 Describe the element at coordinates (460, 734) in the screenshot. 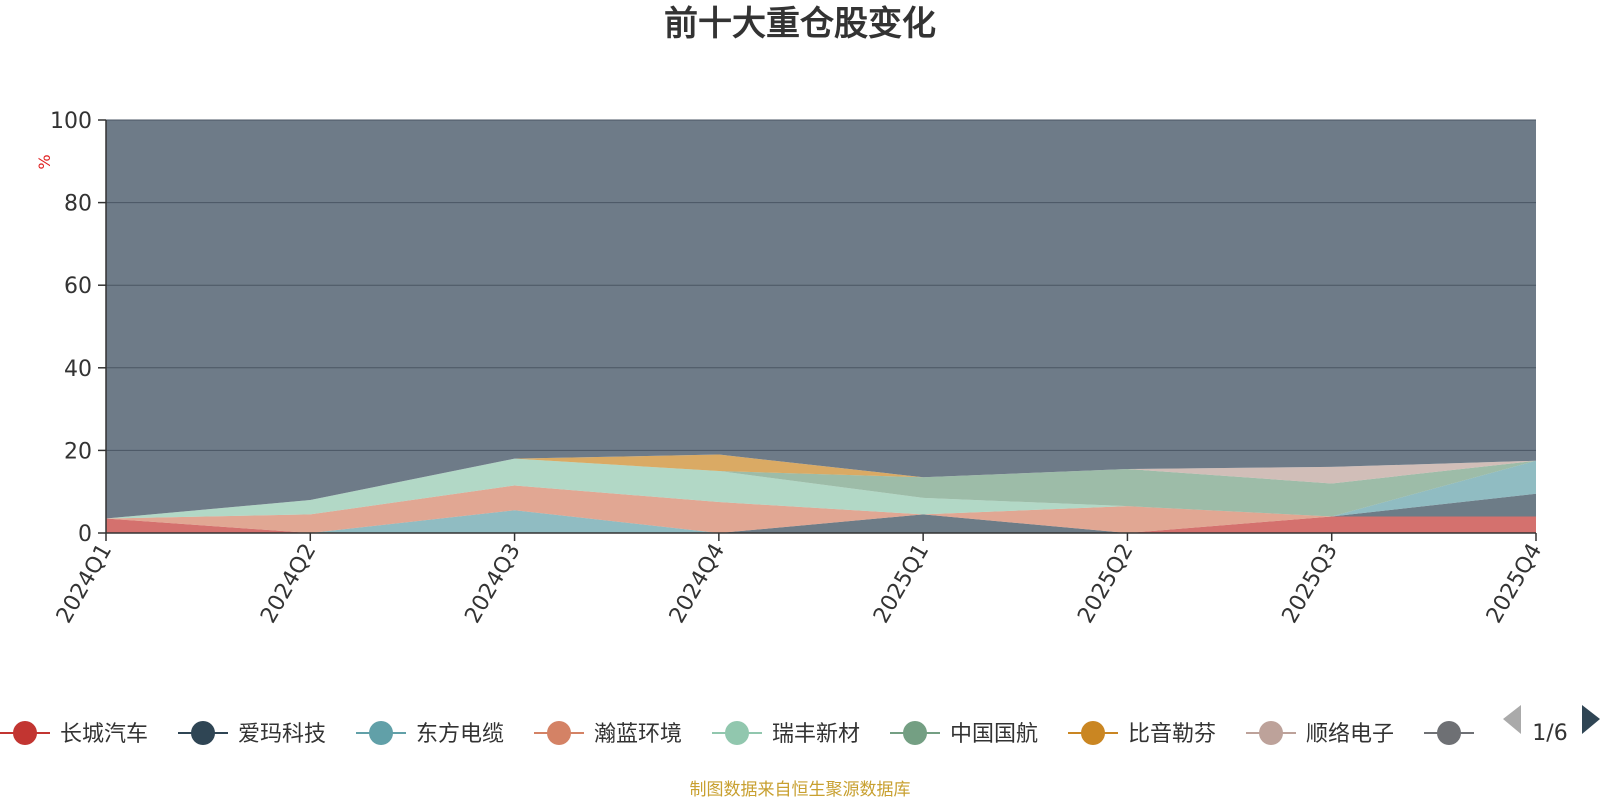

I see `legend-label: 东方电缆` at that location.